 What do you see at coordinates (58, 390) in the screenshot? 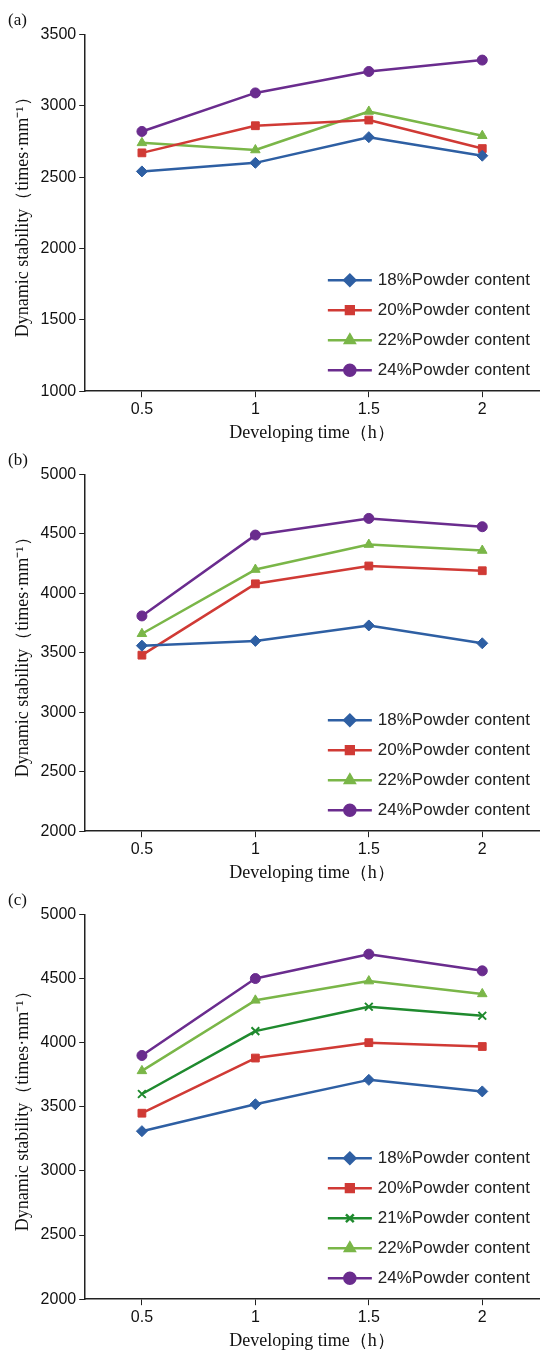
I see `y-tick-label: 1000` at bounding box center [58, 390].